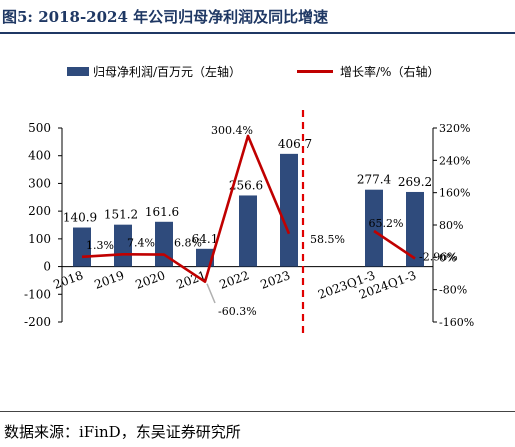  I want to click on bar-value-label: 256.6, so click(246, 185).